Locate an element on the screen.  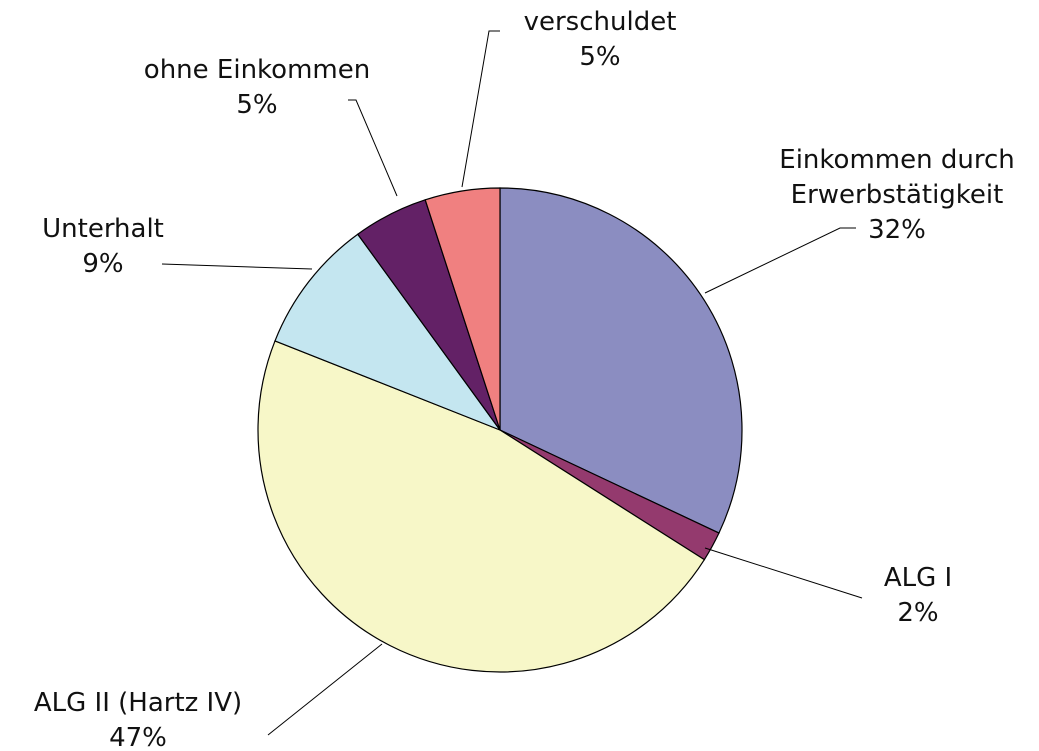
slice-label: Einkommen durch Erwerbstätigkeit 32% is located at coordinates (897, 195).